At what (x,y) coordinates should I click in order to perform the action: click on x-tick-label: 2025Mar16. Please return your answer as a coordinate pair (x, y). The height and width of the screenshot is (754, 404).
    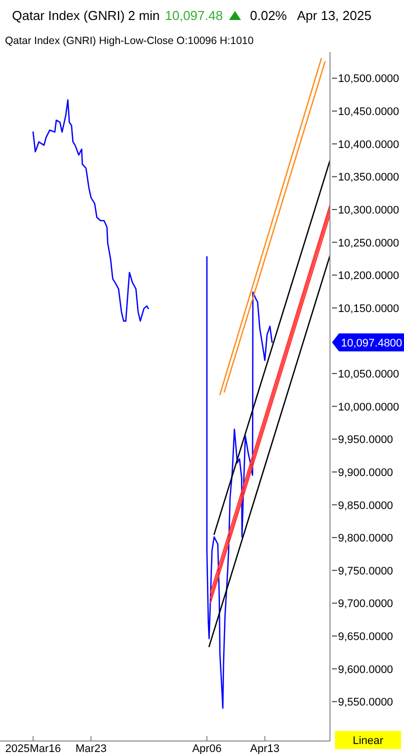
    Looking at the image, I should click on (33, 748).